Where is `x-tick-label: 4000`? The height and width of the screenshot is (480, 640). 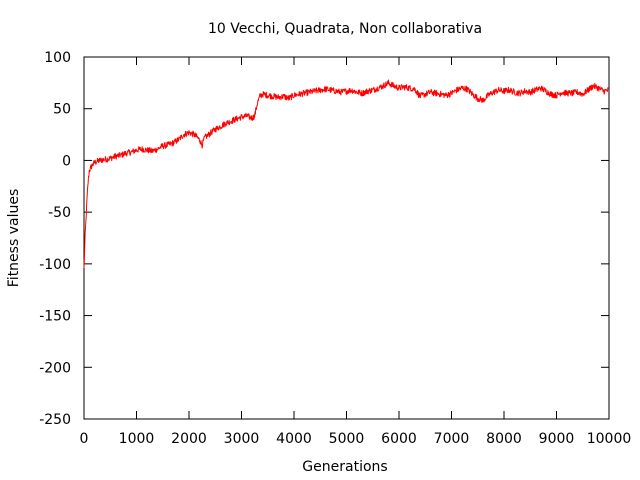
x-tick-label: 4000 is located at coordinates (294, 439).